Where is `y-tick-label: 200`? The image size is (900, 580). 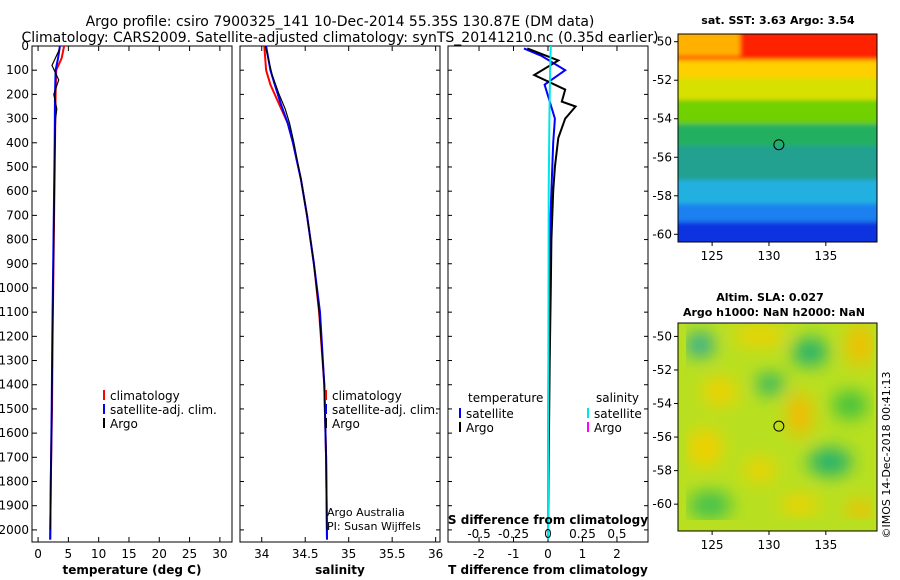 y-tick-label: 200 is located at coordinates (17, 94).